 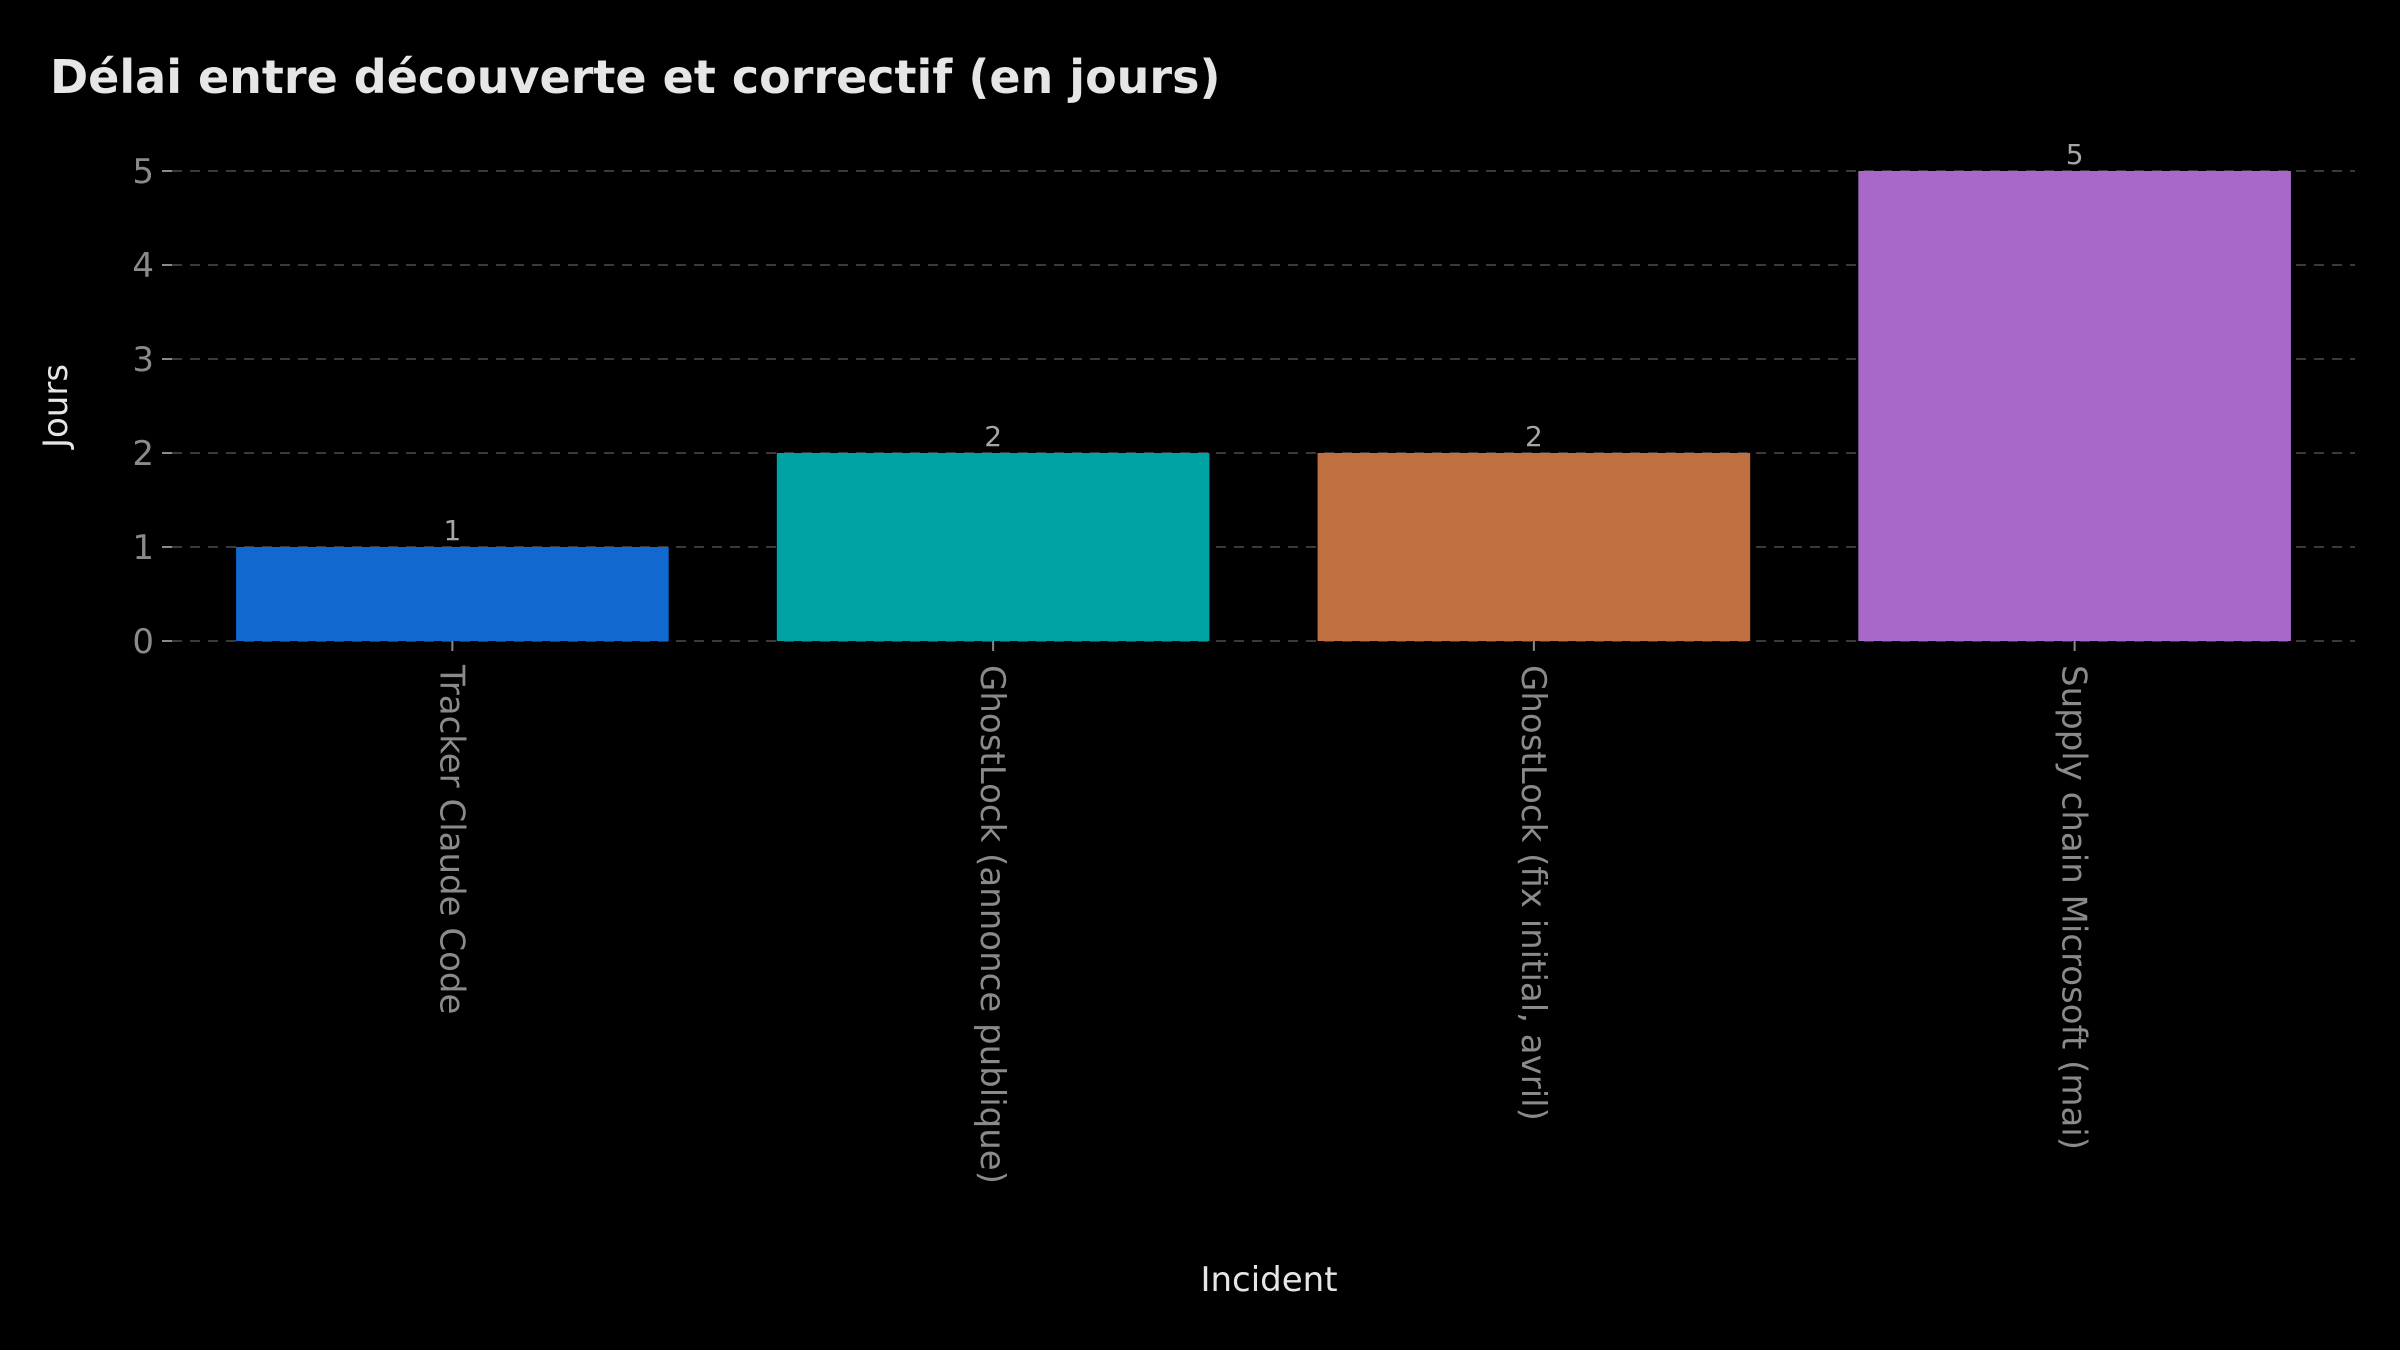 What do you see at coordinates (2075, 154) in the screenshot?
I see `data-label-4: 5` at bounding box center [2075, 154].